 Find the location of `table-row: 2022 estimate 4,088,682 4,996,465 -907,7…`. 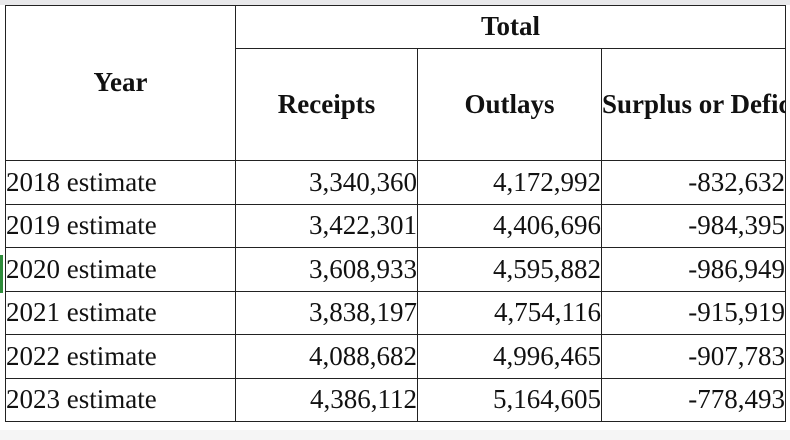

table-row: 2022 estimate 4,088,682 4,996,465 -907,7… is located at coordinates (396, 356).